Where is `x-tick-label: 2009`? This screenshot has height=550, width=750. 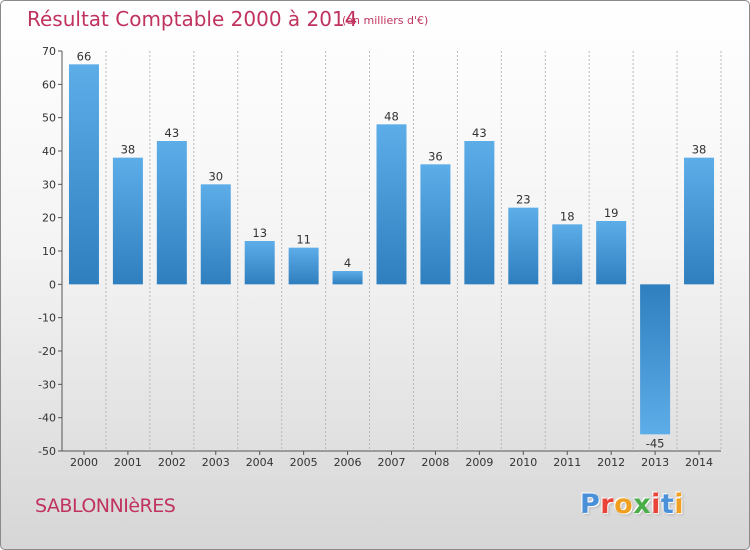 x-tick-label: 2009 is located at coordinates (479, 462).